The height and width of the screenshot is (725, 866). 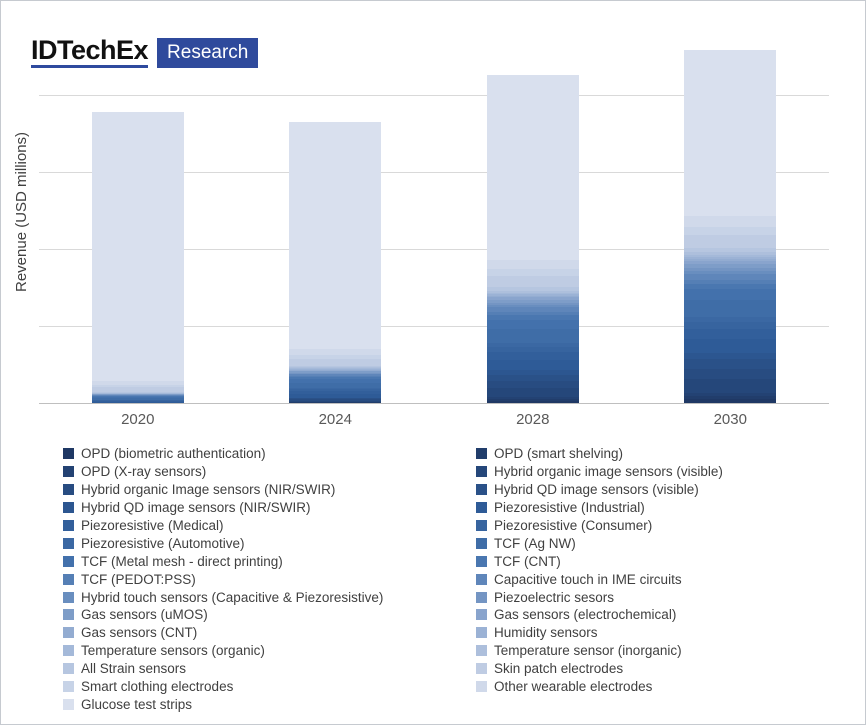 What do you see at coordinates (665, 454) in the screenshot?
I see `legend-item: OPD (smart shelving)` at bounding box center [665, 454].